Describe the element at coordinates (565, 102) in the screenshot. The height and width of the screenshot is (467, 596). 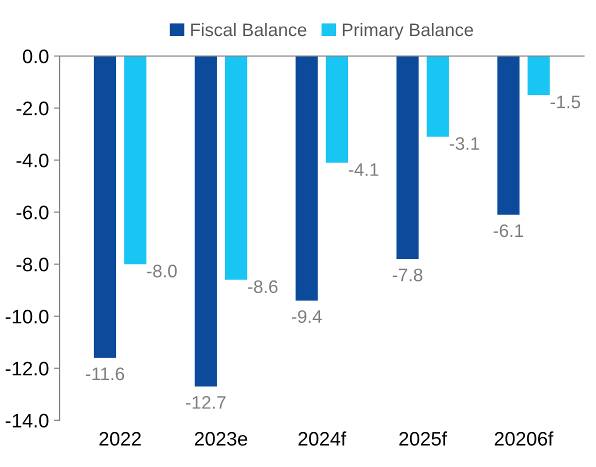
I see `data-label: -1.5` at that location.